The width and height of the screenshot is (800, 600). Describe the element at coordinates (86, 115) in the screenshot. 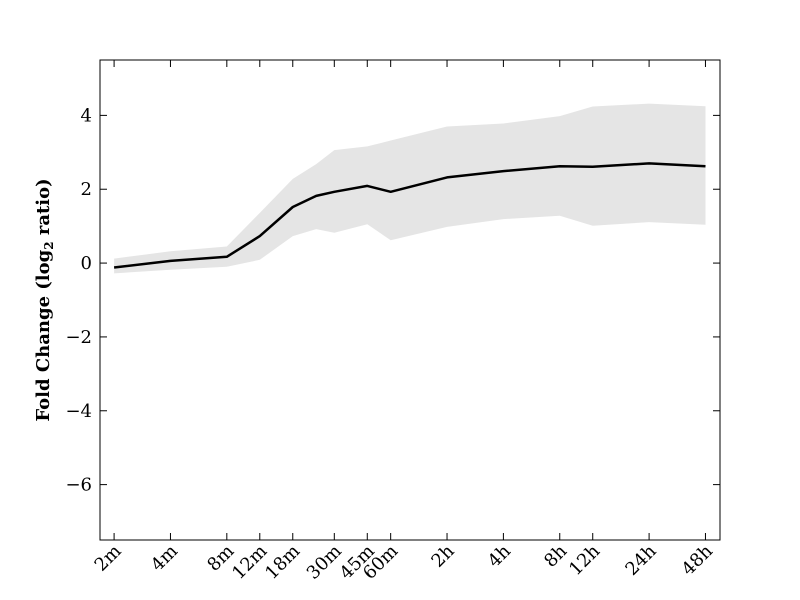

I see `y-tick-label: 4` at that location.